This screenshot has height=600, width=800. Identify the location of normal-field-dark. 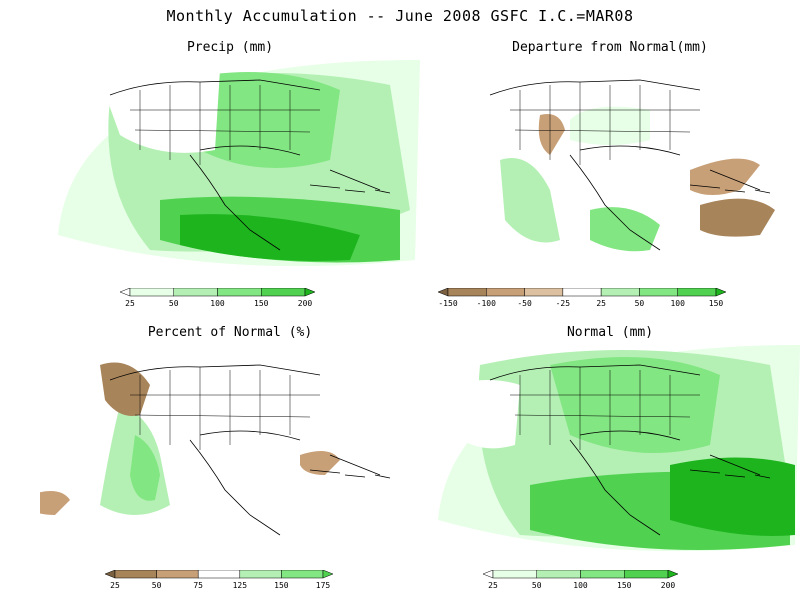
(732, 496).